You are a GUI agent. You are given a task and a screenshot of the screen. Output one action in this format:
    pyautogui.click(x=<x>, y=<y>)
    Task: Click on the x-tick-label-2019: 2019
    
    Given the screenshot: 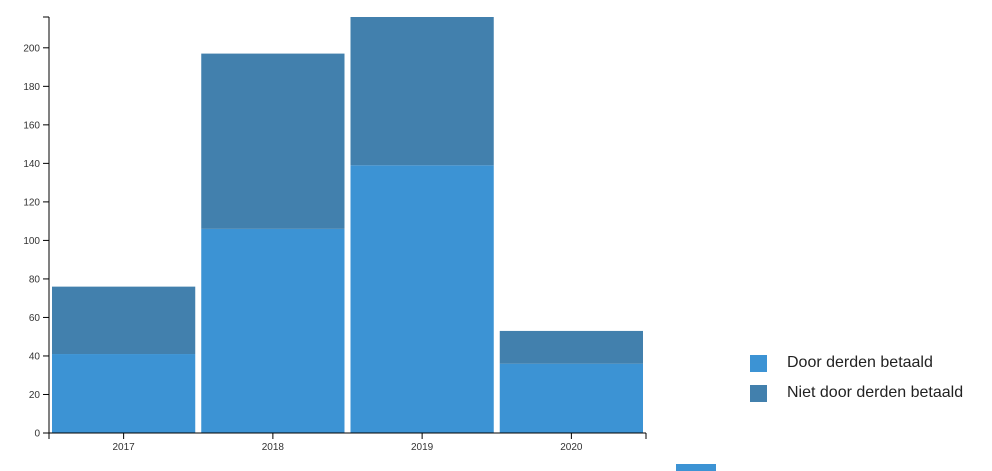 What is the action you would take?
    pyautogui.click(x=422, y=447)
    